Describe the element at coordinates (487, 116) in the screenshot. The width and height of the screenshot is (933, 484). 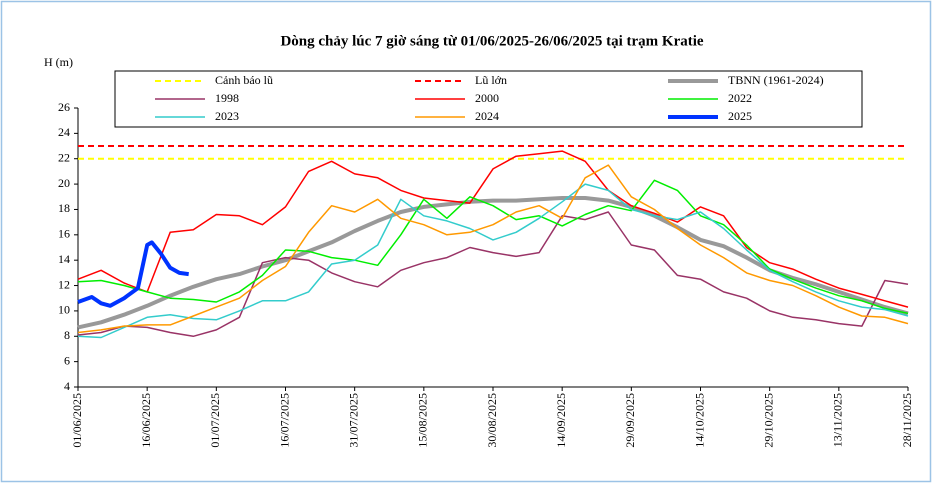
I see `legend-label: 2024` at that location.